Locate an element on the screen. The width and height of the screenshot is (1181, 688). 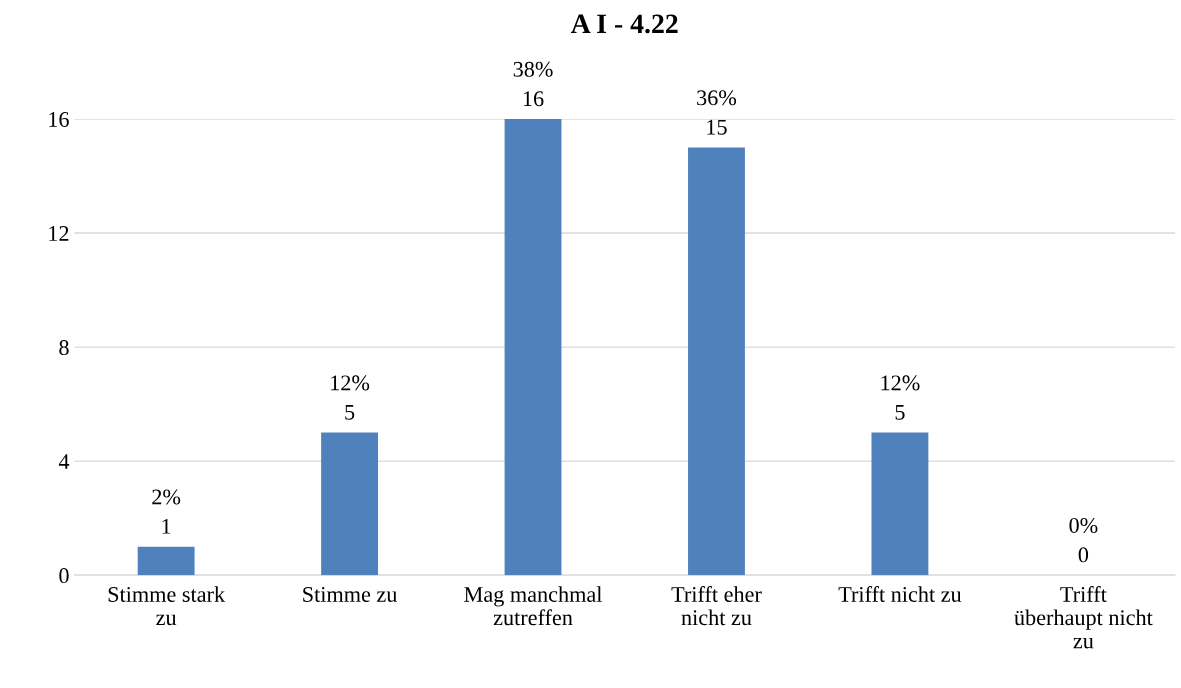
data-label: 2% 1 is located at coordinates (166, 511).